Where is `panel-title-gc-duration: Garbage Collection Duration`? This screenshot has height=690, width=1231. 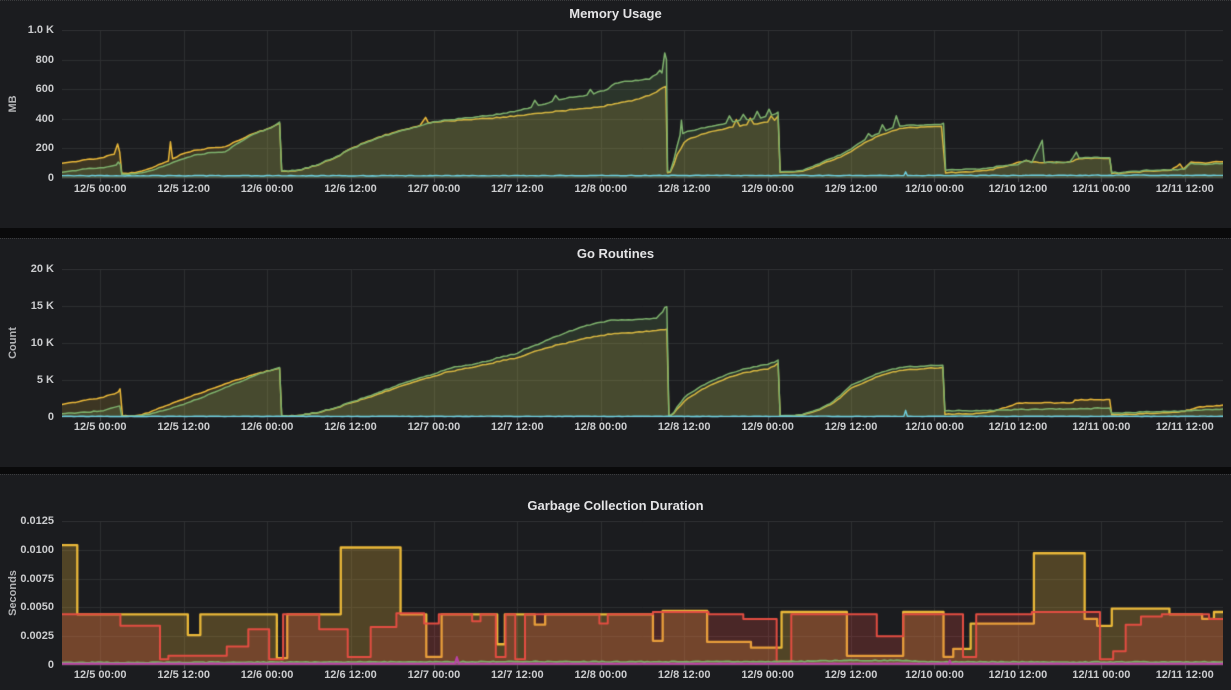
panel-title-gc-duration: Garbage Collection Duration is located at coordinates (615, 505).